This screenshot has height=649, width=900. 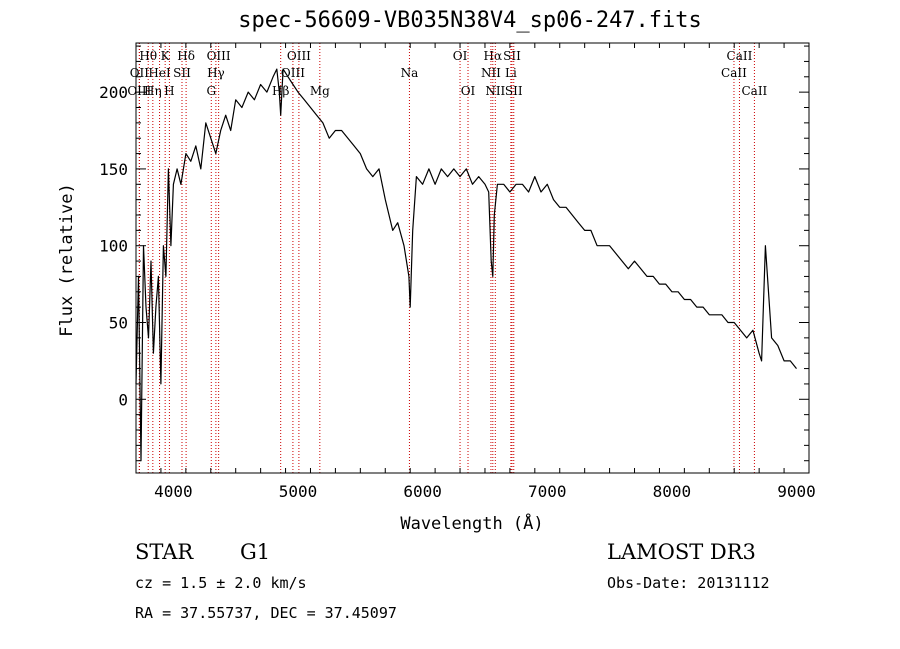 I want to click on y-tick-label-200: 200, so click(x=113, y=92).